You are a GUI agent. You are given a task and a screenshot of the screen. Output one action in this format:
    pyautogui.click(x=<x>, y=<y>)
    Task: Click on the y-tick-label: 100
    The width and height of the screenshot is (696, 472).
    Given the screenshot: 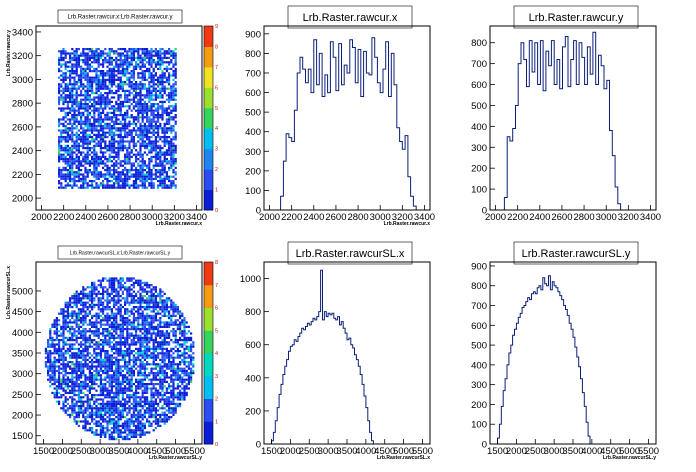 What is the action you would take?
    pyautogui.click(x=479, y=190)
    